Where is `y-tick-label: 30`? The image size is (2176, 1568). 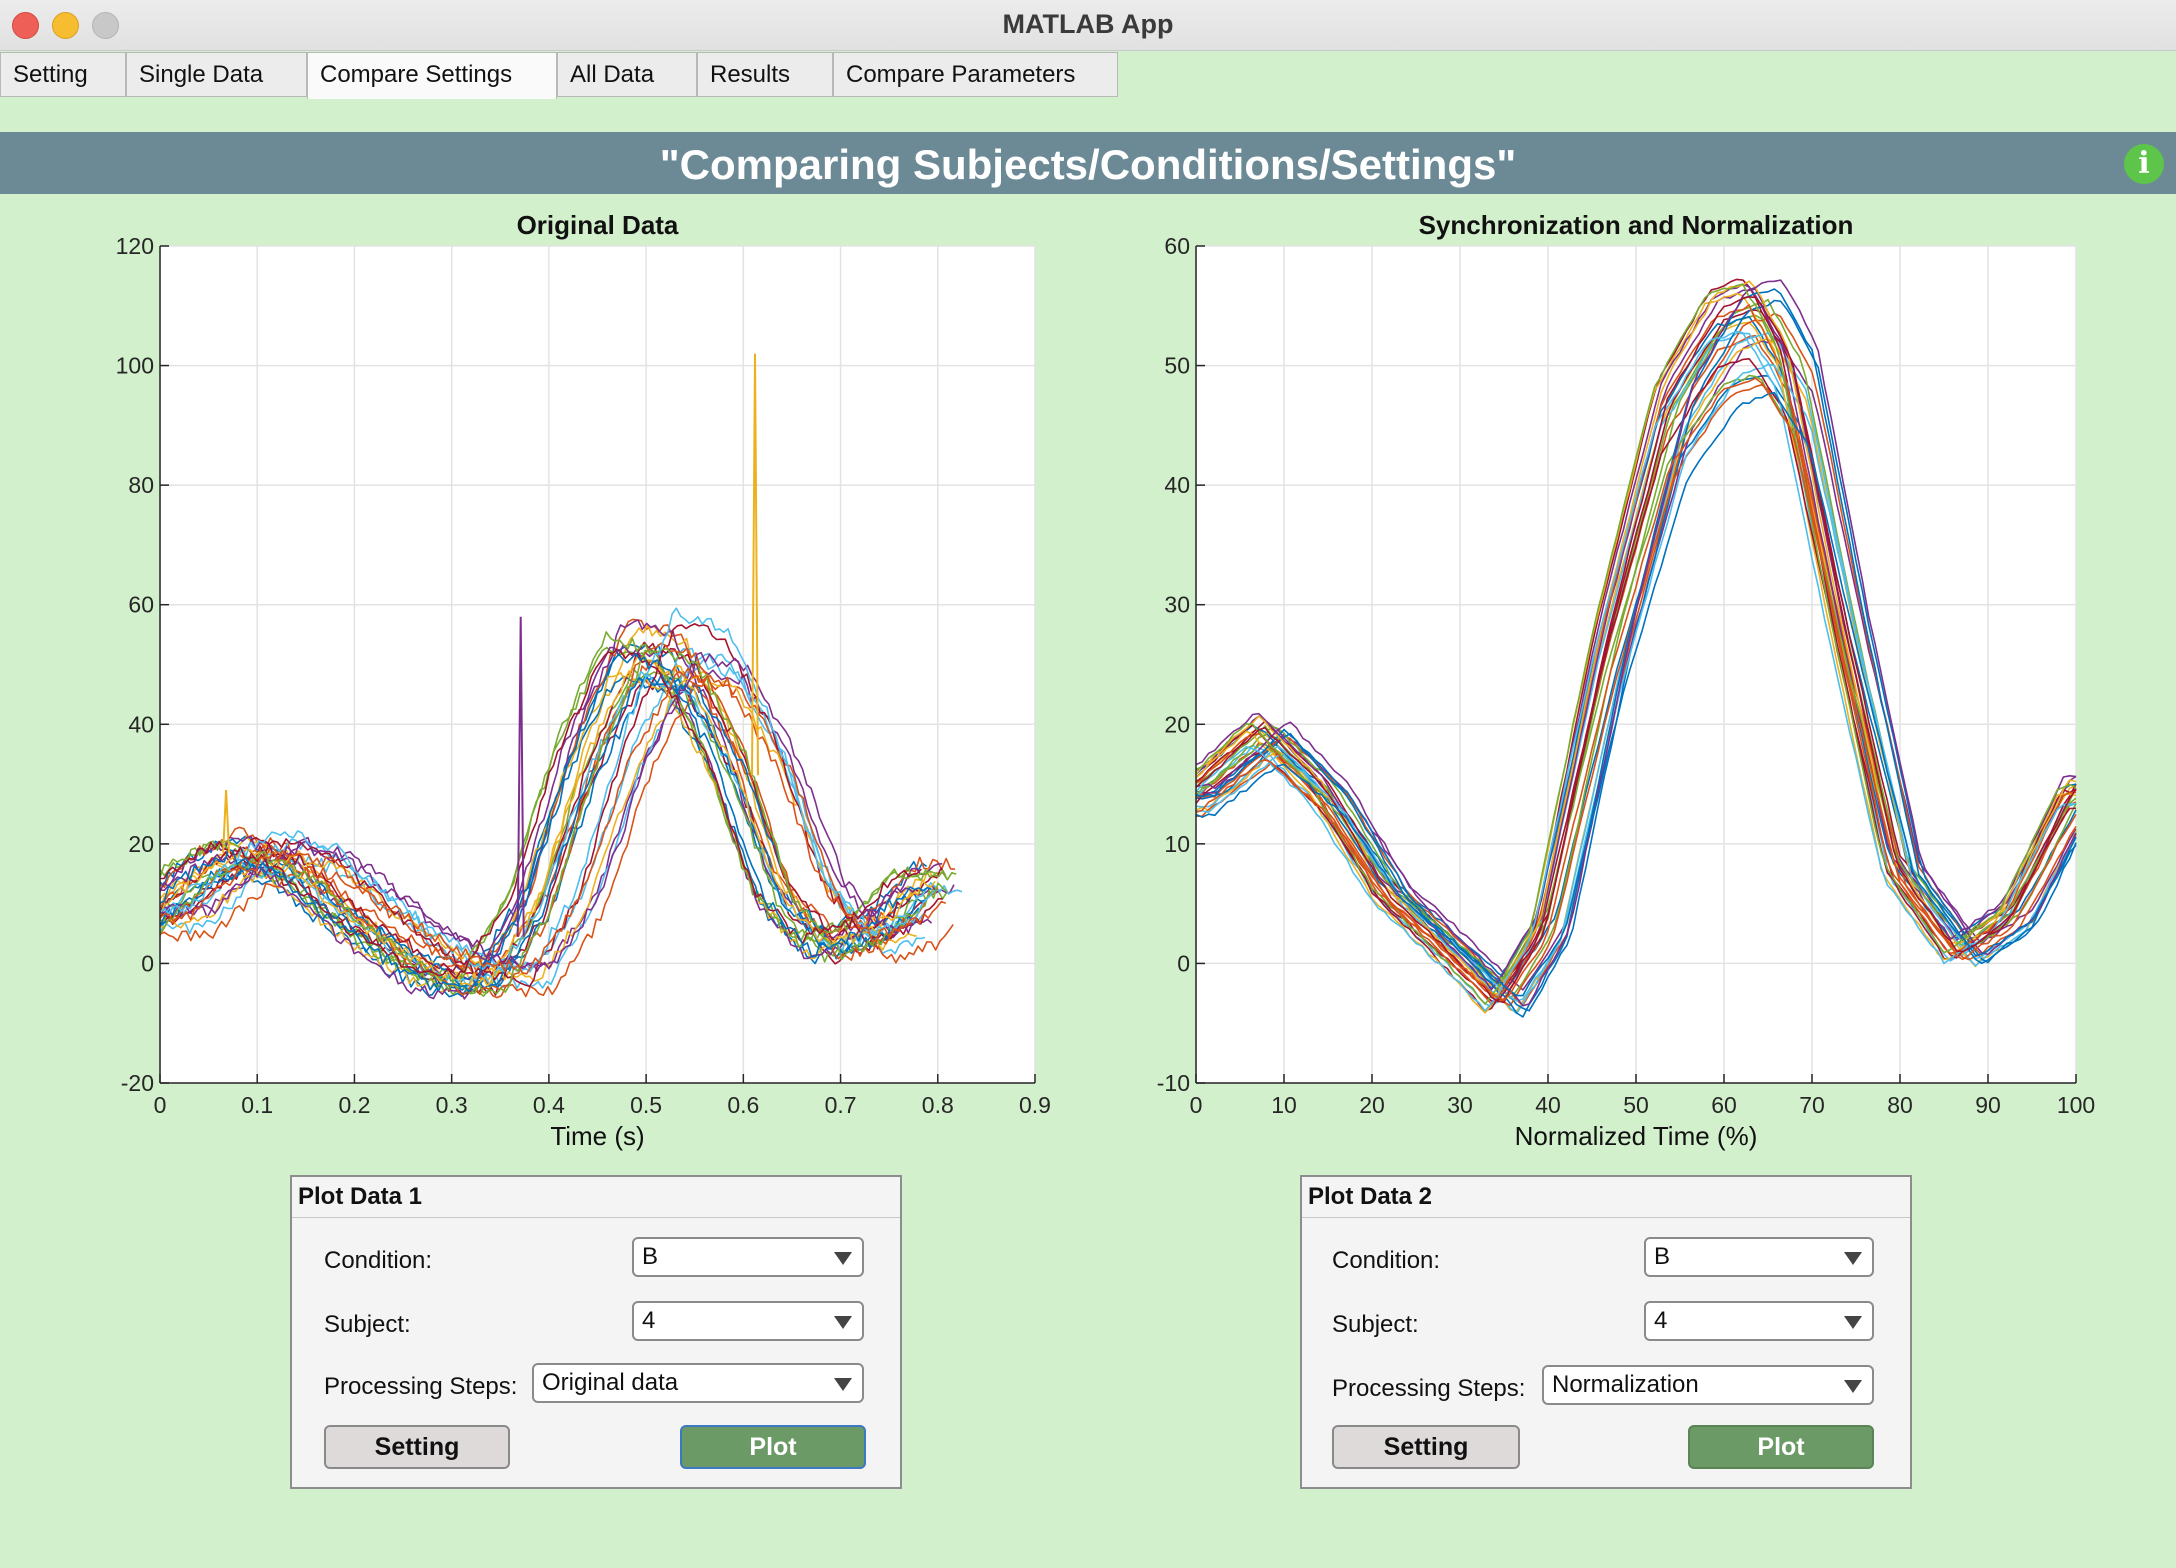
y-tick-label: 30 is located at coordinates (1177, 605).